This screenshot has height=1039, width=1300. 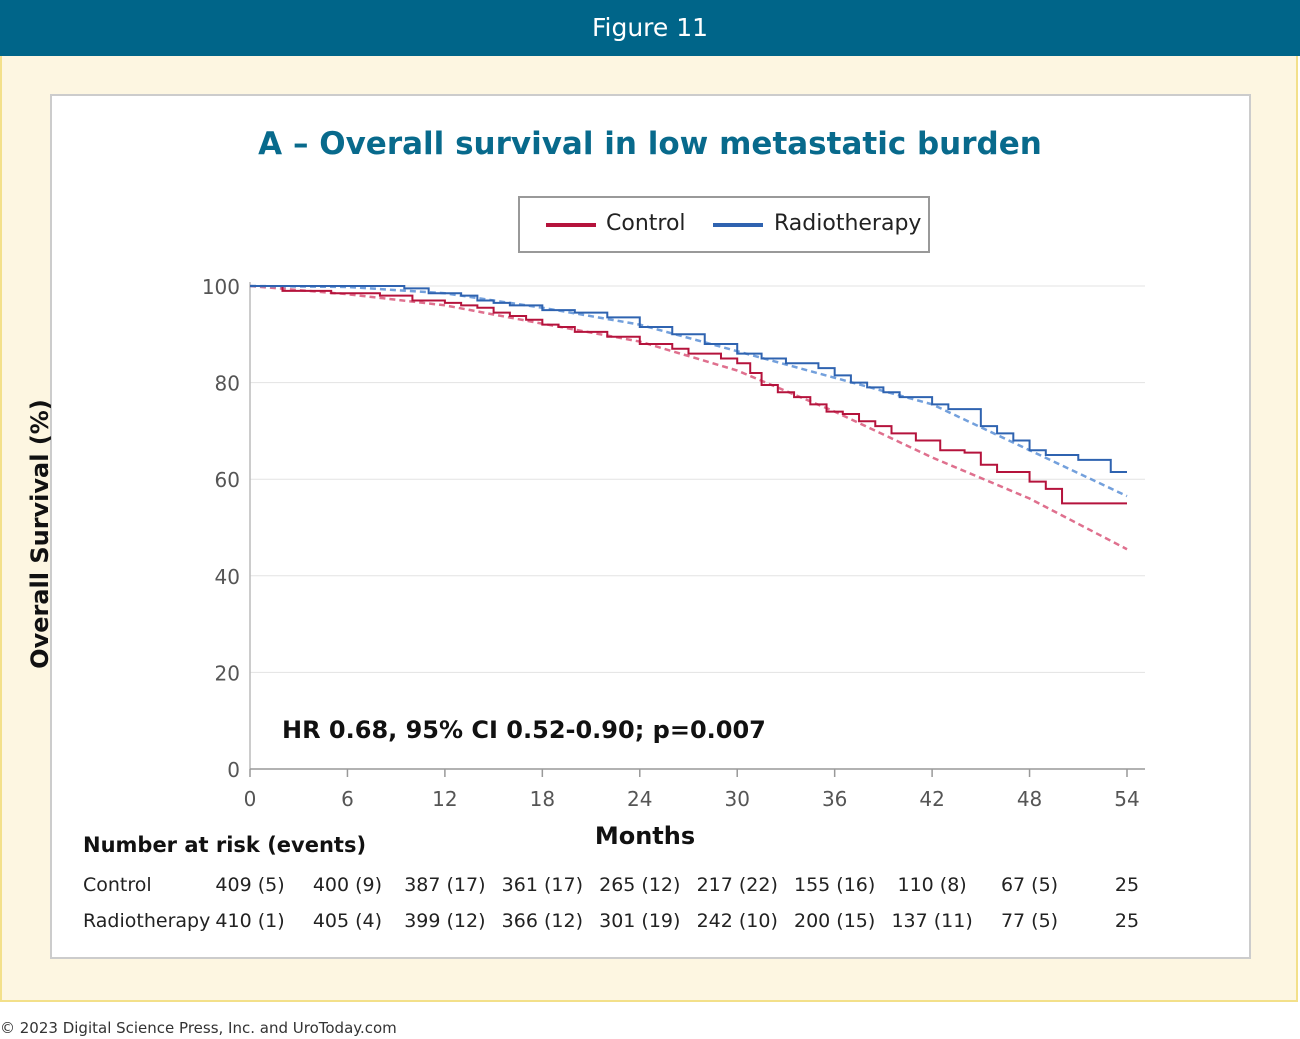 What do you see at coordinates (445, 885) in the screenshot?
I see `risk-cell: 387 (17)` at bounding box center [445, 885].